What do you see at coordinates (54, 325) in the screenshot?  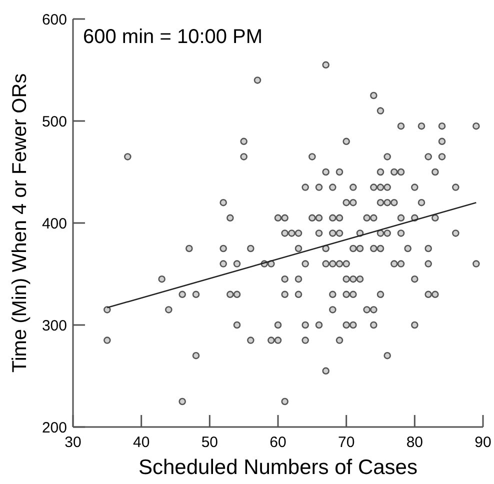 I see `y-tick-label: 300` at bounding box center [54, 325].